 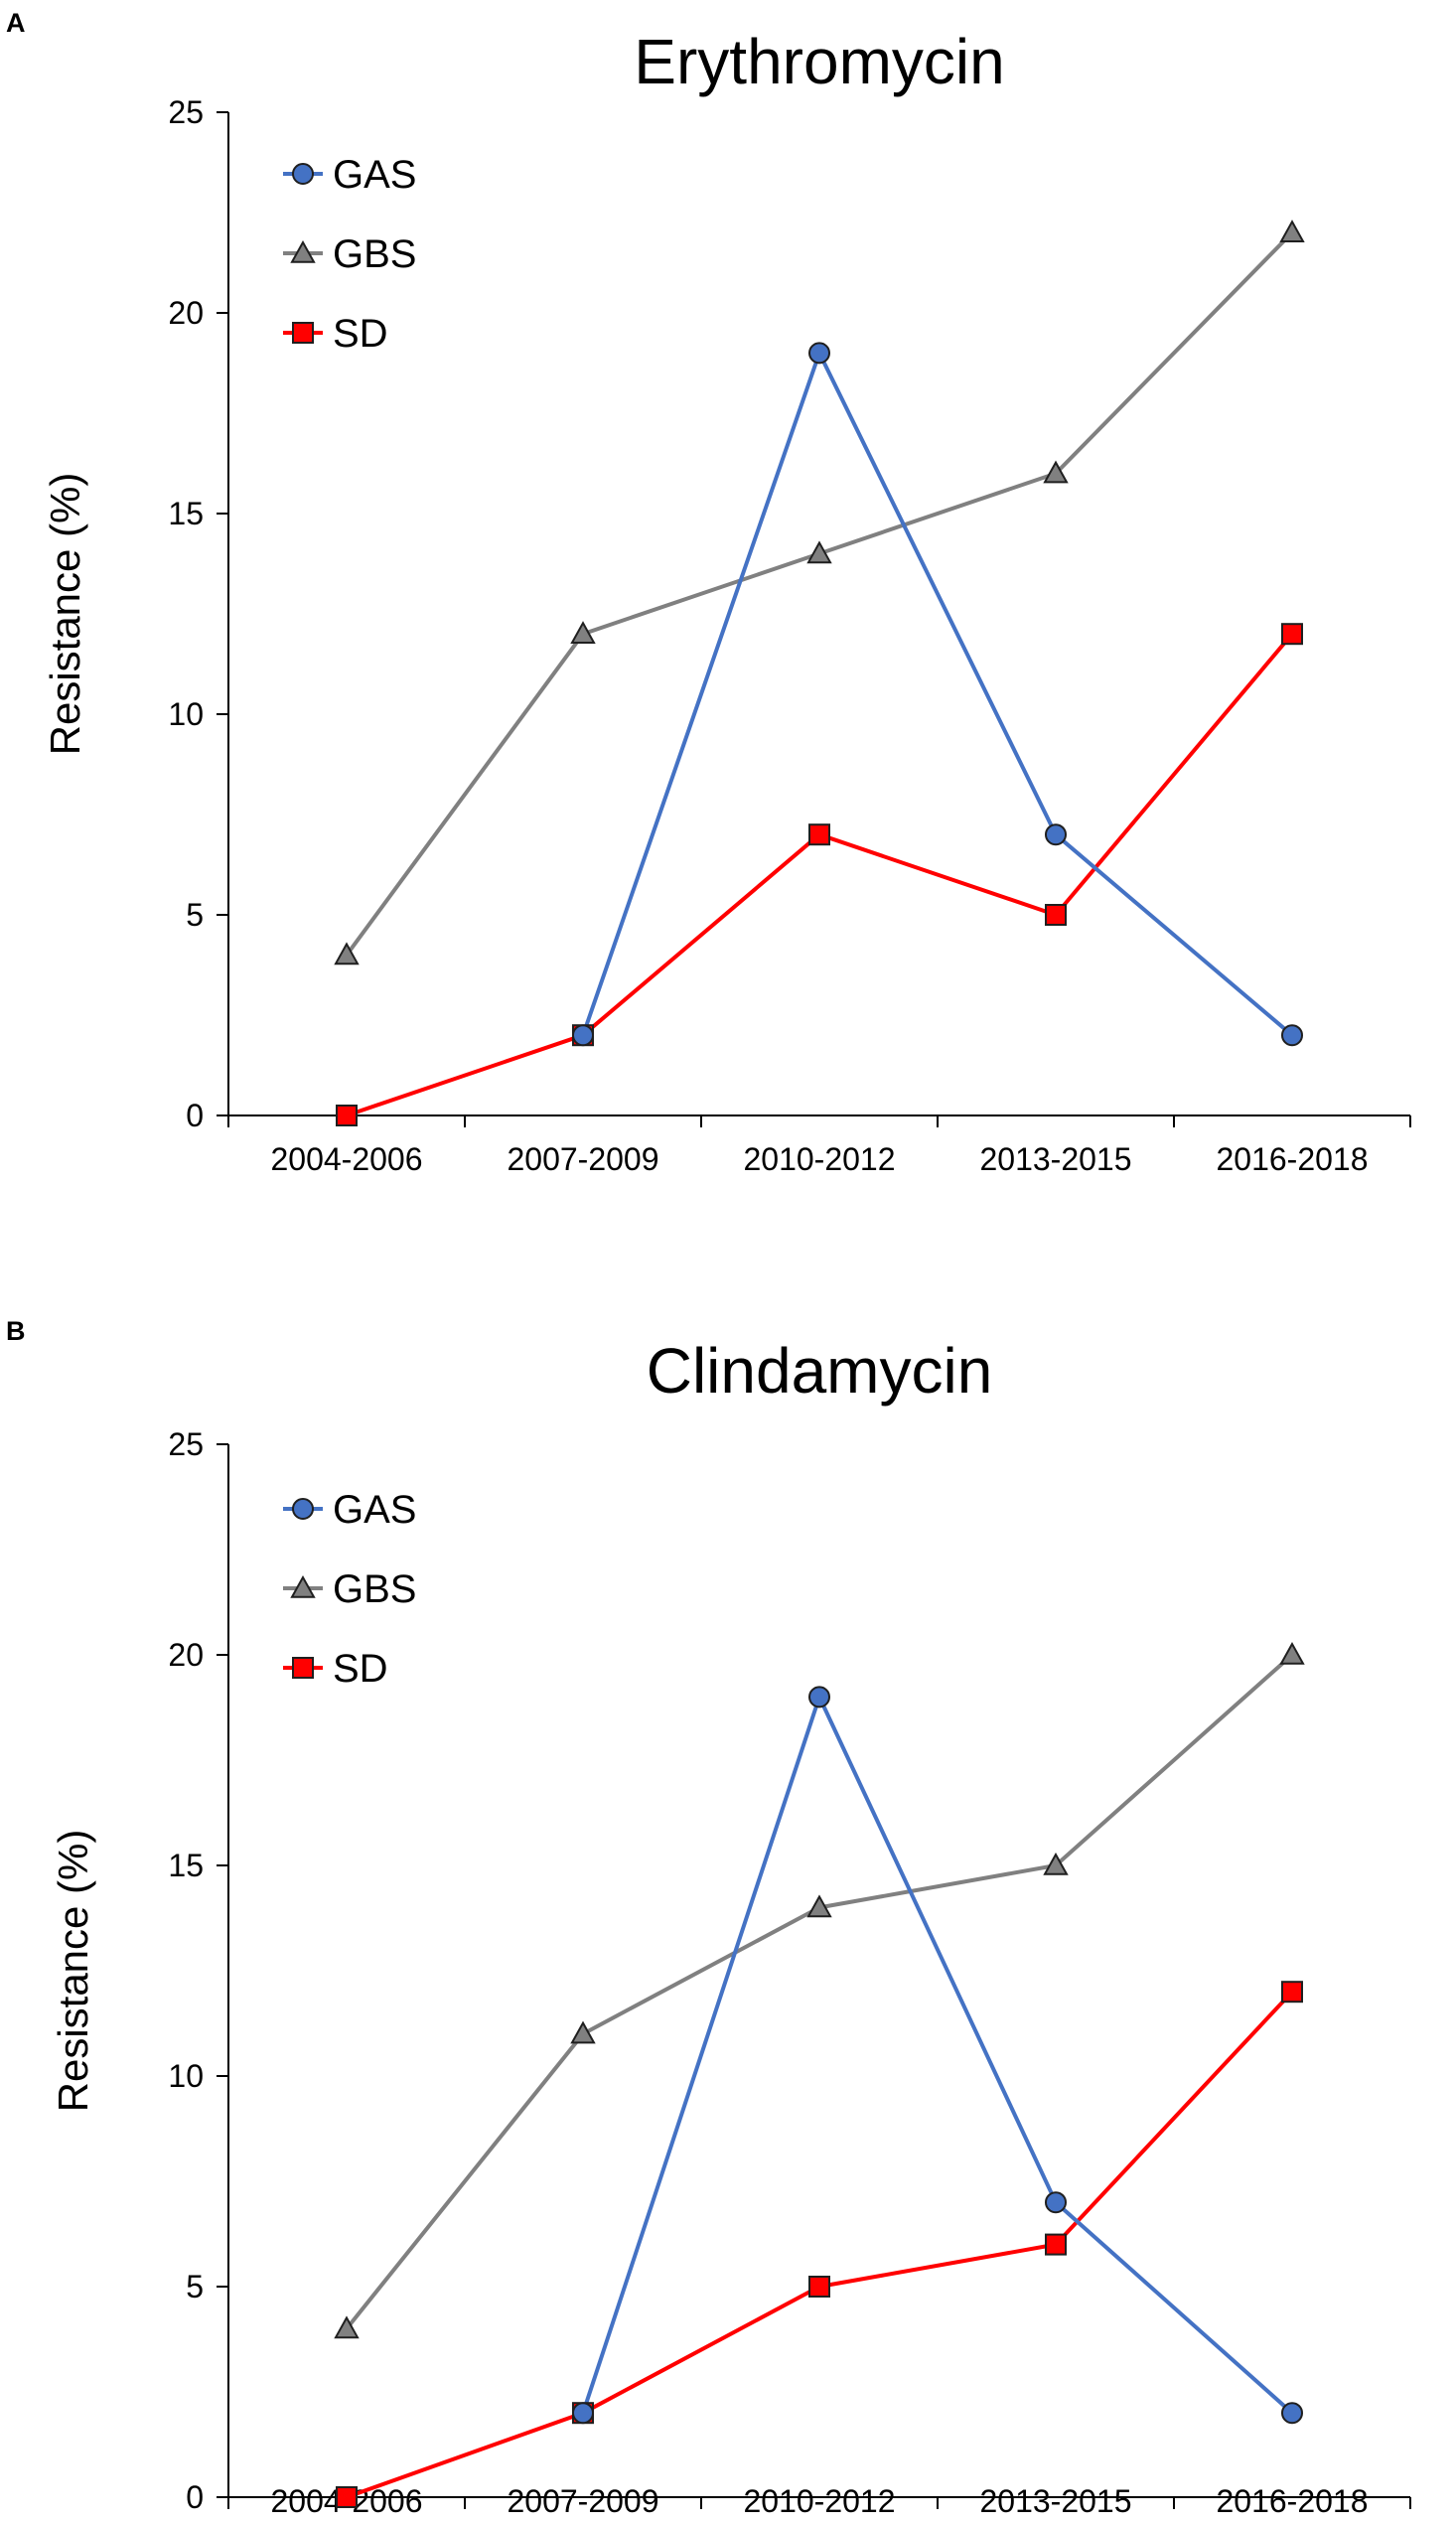 What do you see at coordinates (820, 1371) in the screenshot?
I see `chart-title: Clindamycin` at bounding box center [820, 1371].